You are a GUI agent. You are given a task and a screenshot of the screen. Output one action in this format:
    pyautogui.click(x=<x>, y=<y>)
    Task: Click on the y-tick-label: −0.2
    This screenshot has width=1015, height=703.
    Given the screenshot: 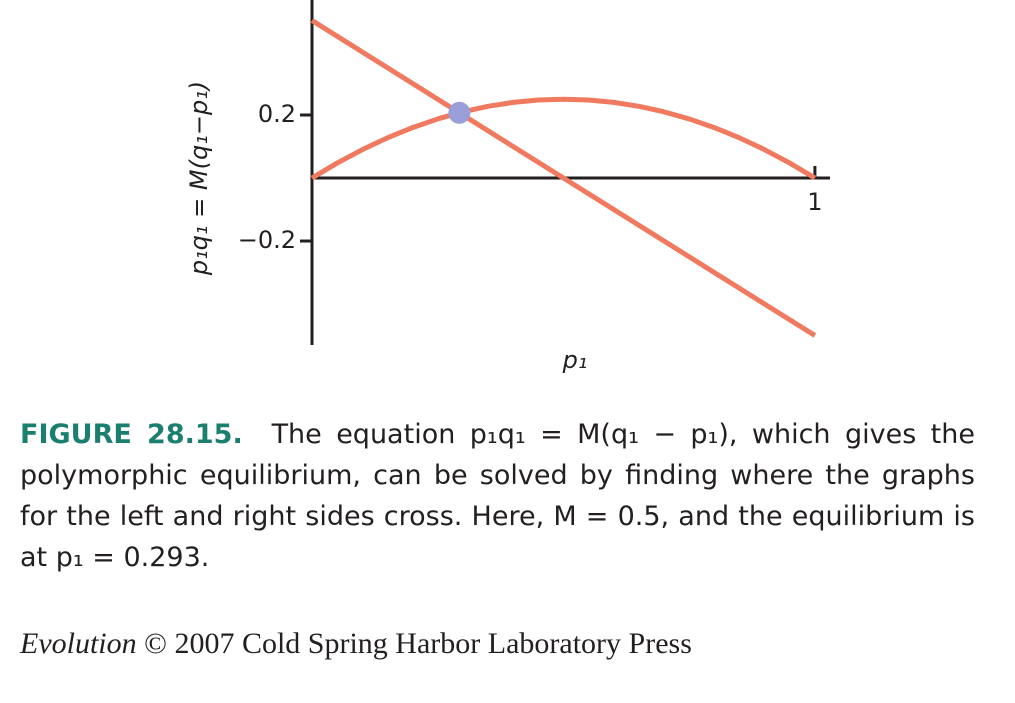 What is the action you would take?
    pyautogui.click(x=267, y=240)
    